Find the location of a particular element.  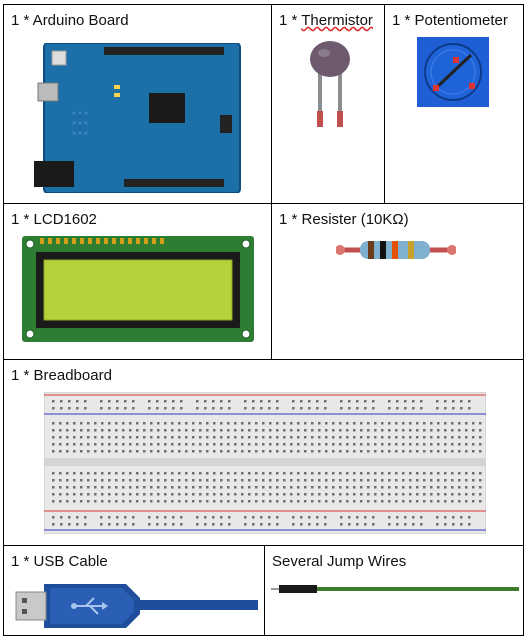

lcd-label: 1 * LCD1602 is located at coordinates (54, 219).